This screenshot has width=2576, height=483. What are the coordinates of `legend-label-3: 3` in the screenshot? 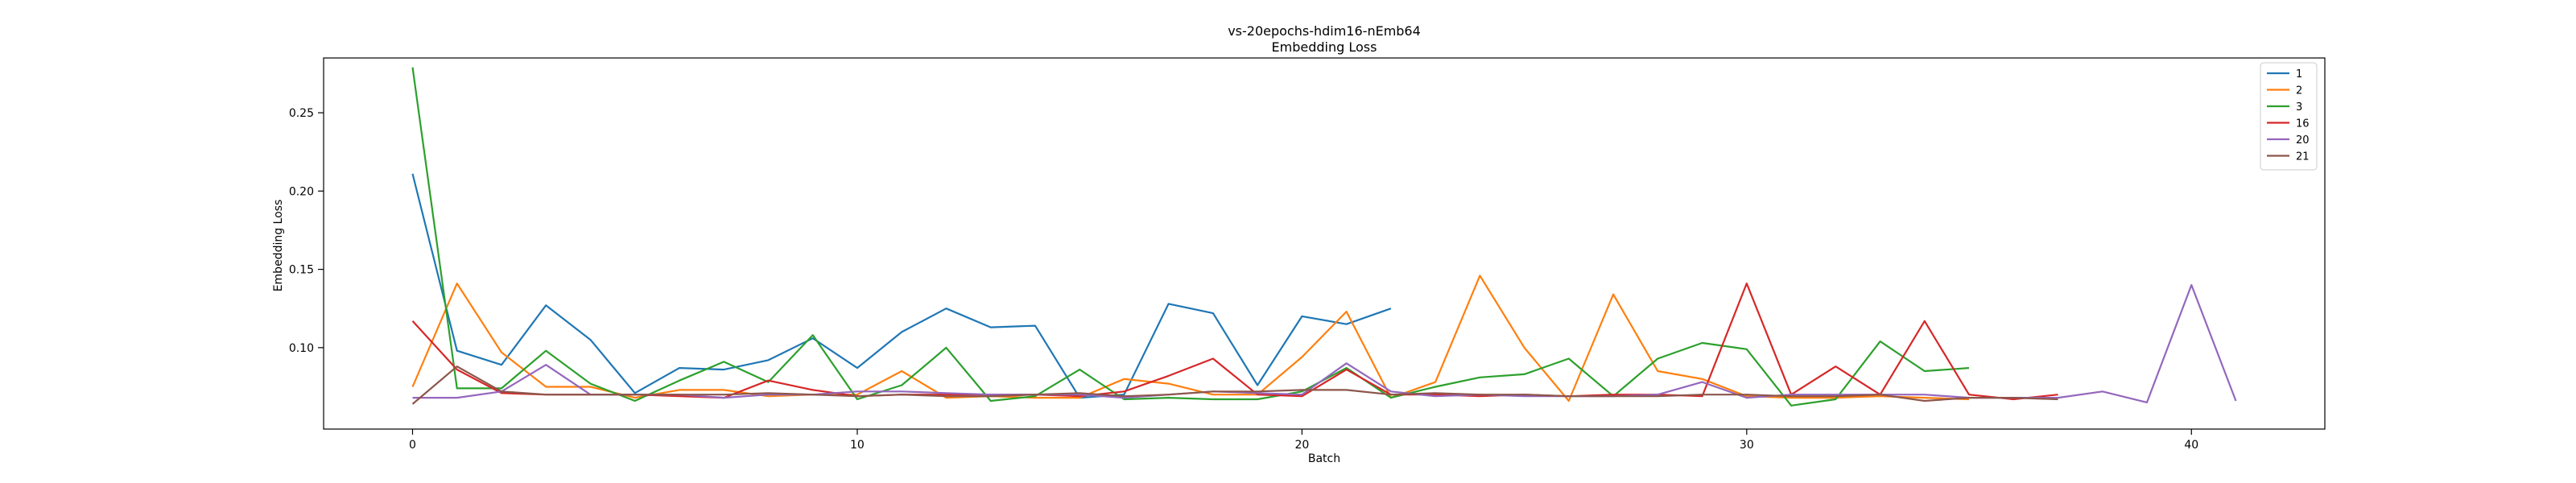 It's located at (2299, 107).